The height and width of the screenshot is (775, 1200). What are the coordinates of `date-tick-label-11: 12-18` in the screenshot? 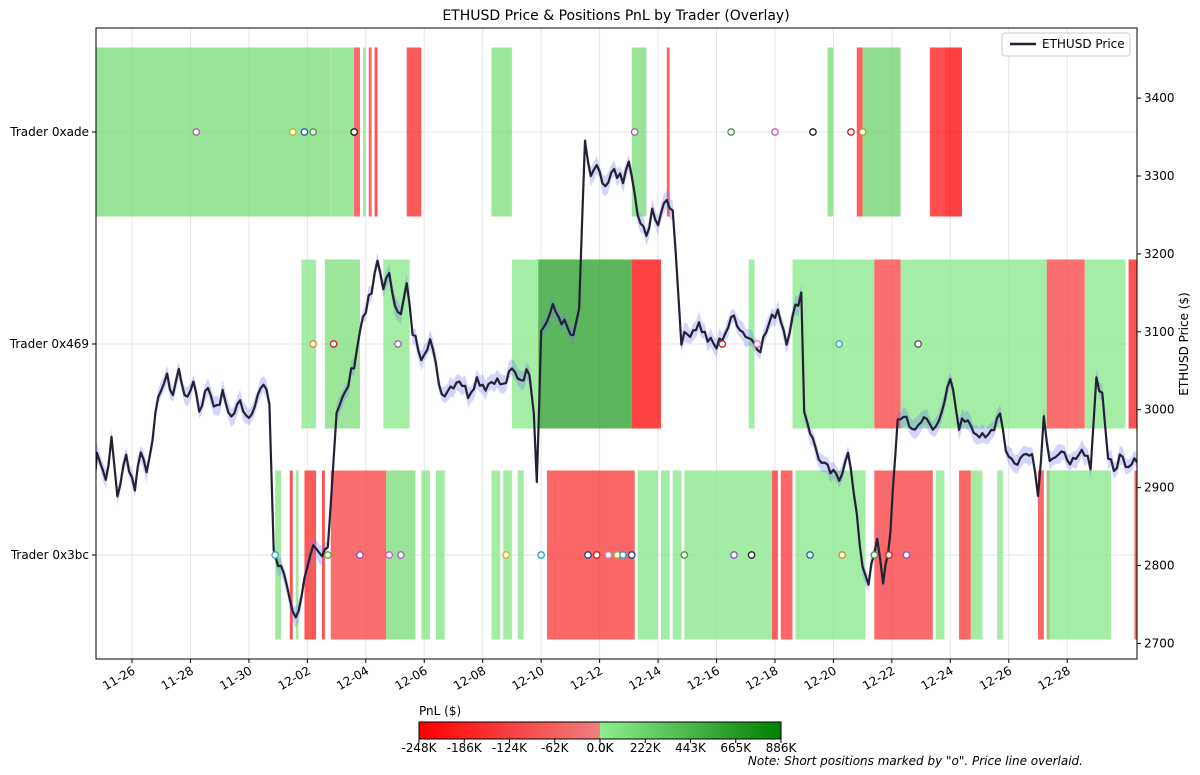 It's located at (761, 678).